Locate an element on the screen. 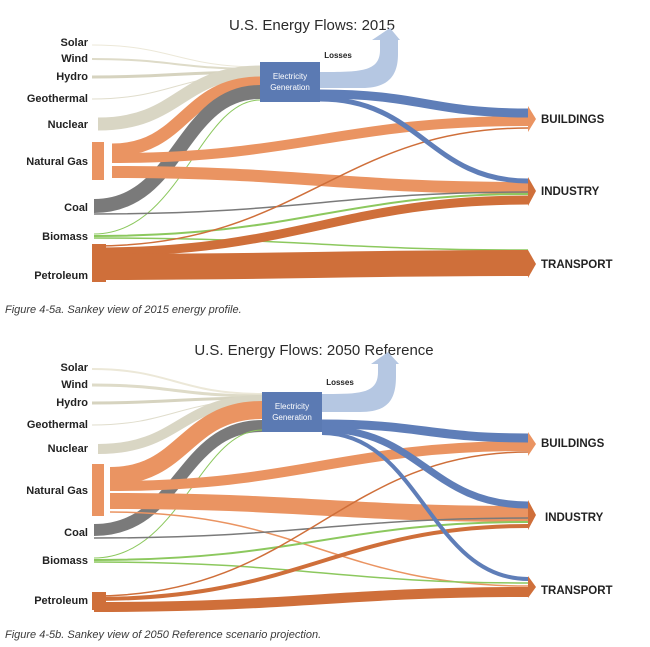 The height and width of the screenshot is (647, 650). flow-wind-electricity is located at coordinates (177, 390).